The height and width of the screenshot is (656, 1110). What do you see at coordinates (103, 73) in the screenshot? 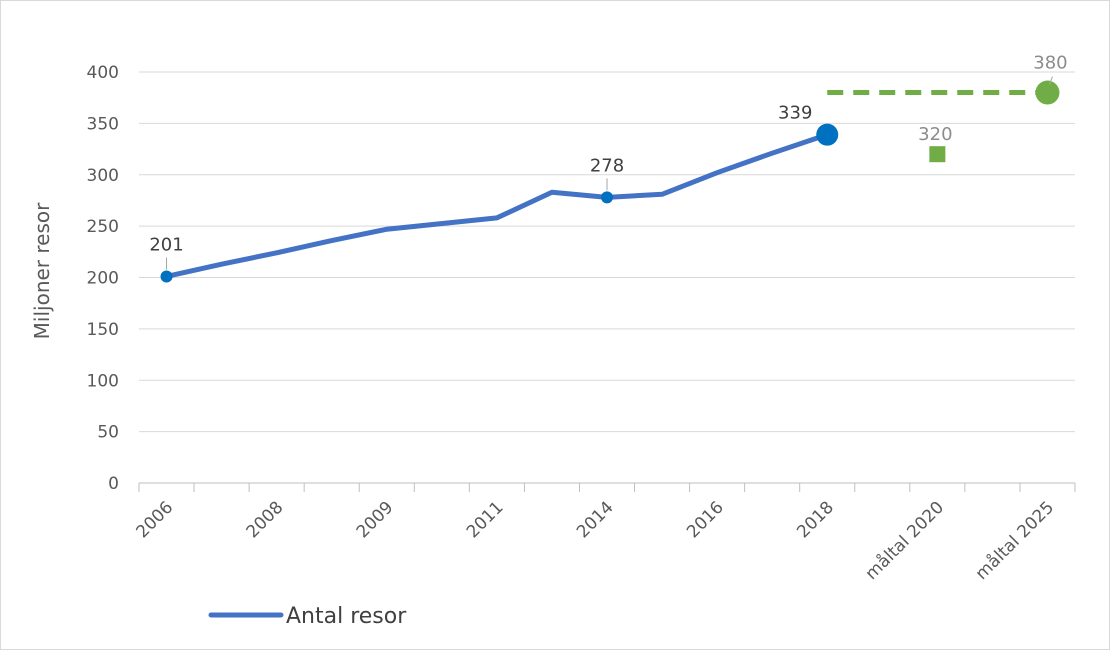
I see `y-tick-label-400: 400` at bounding box center [103, 73].